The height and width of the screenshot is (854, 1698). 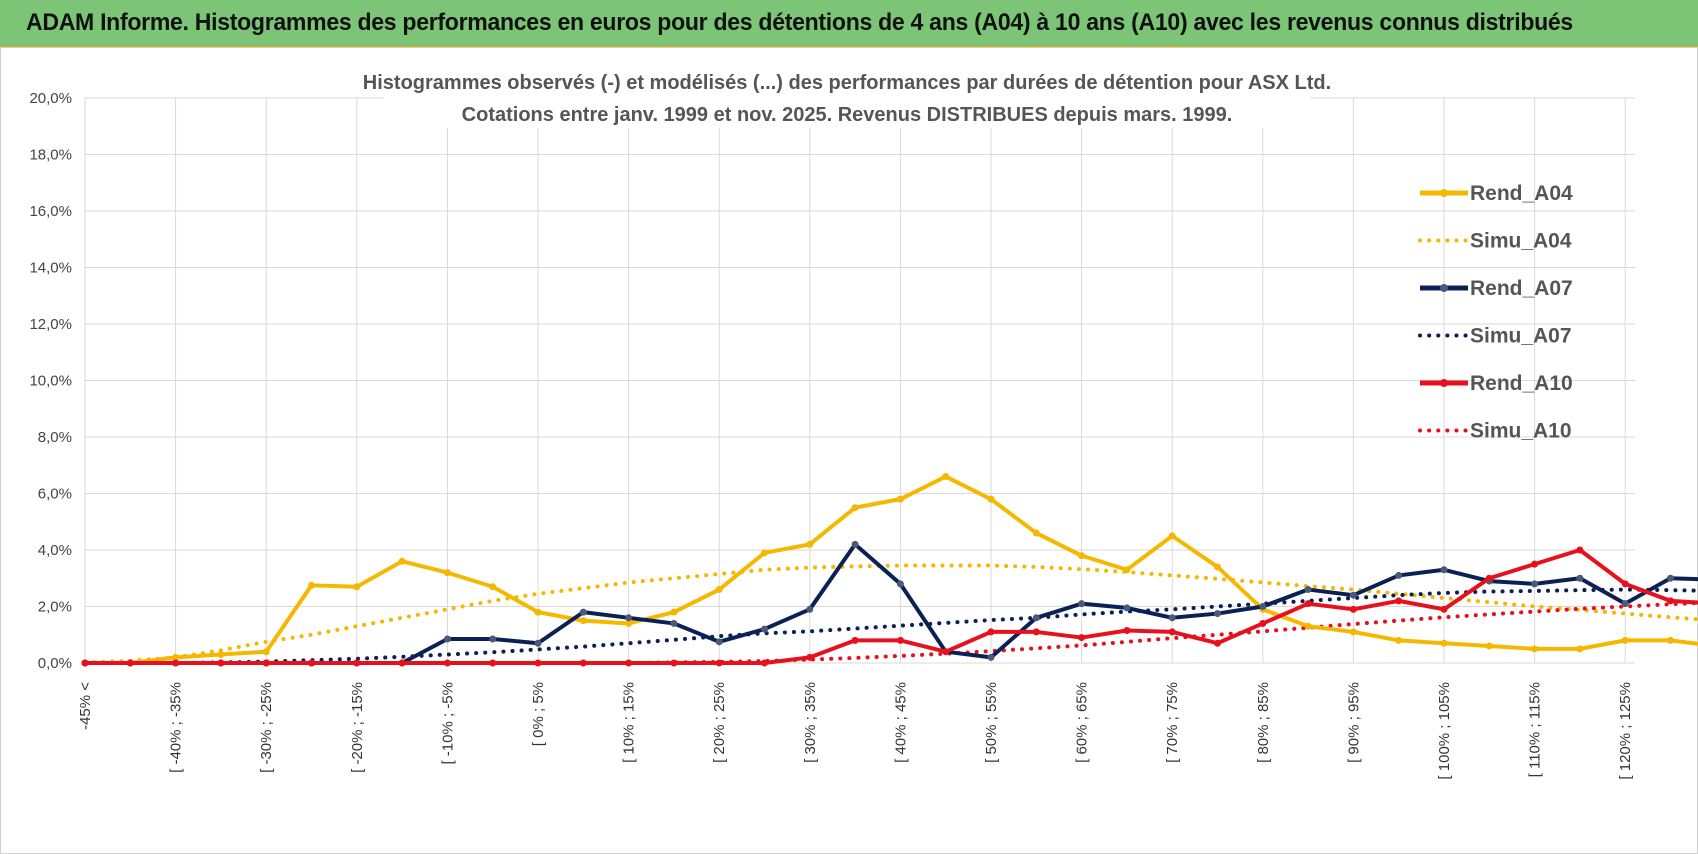 I want to click on y-tick-label: 10,0%, so click(x=50, y=381).